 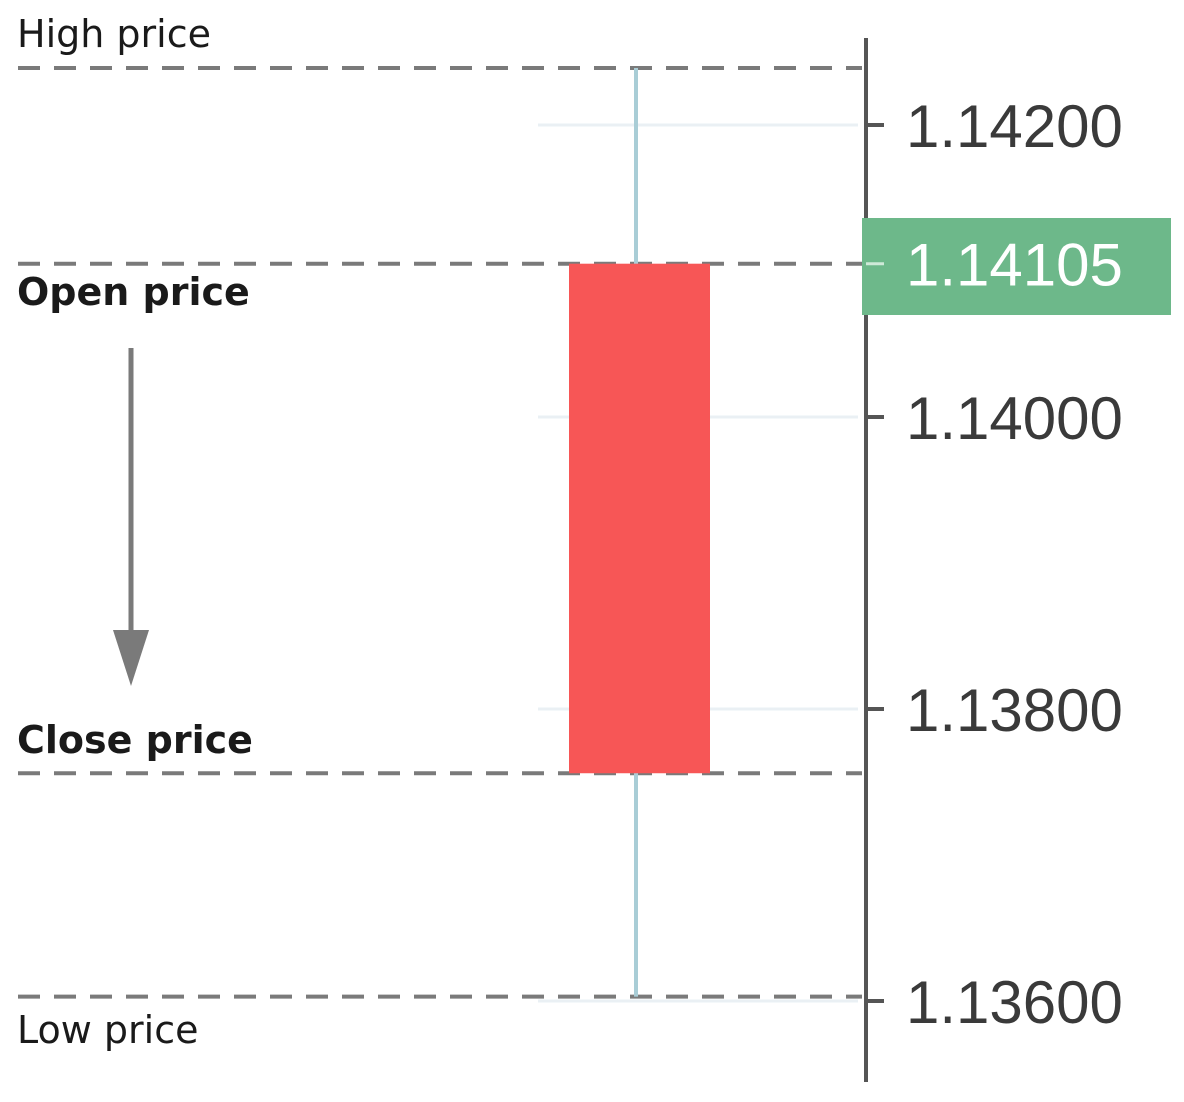 I want to click on axis-tick-label: 1.13800, so click(x=1014, y=710).